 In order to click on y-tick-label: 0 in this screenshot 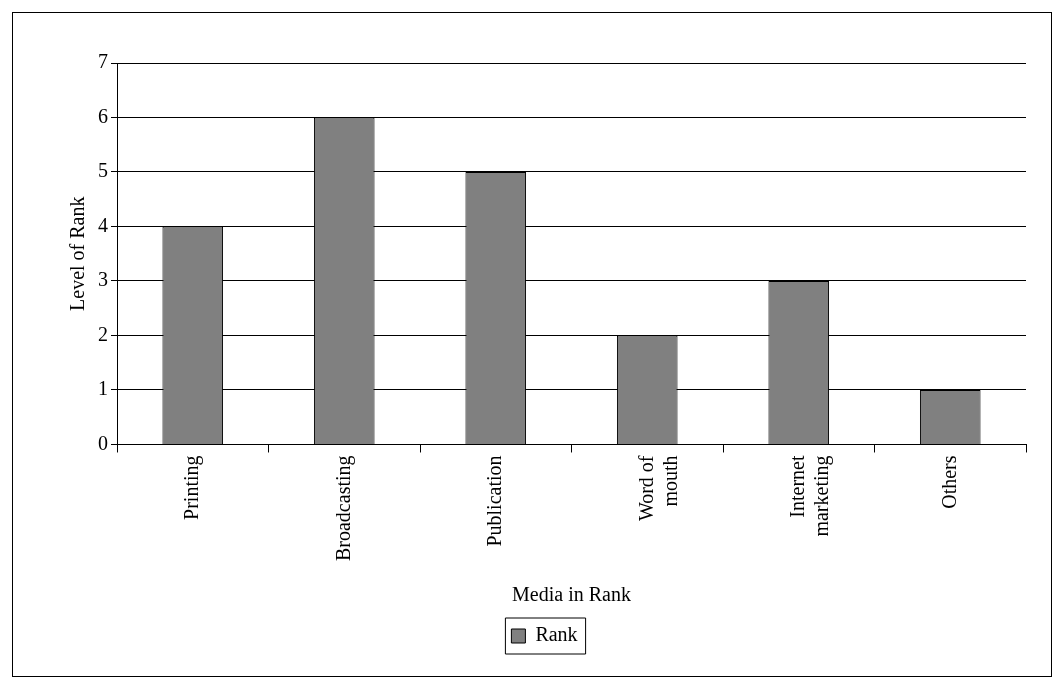, I will do `click(103, 442)`.